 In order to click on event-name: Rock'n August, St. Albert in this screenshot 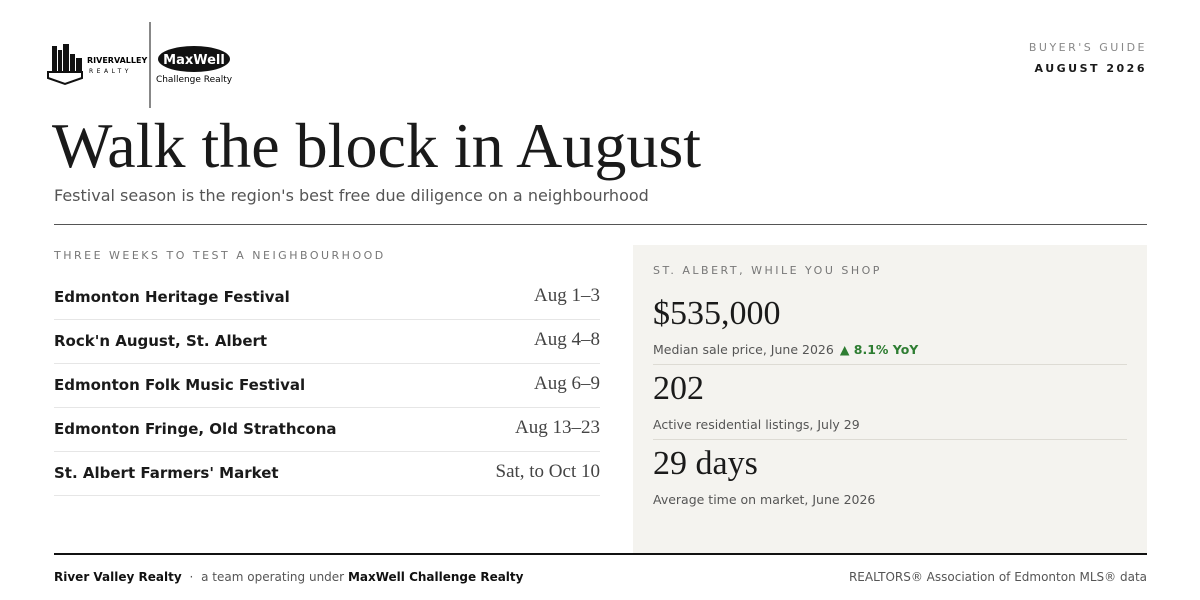, I will do `click(161, 341)`.